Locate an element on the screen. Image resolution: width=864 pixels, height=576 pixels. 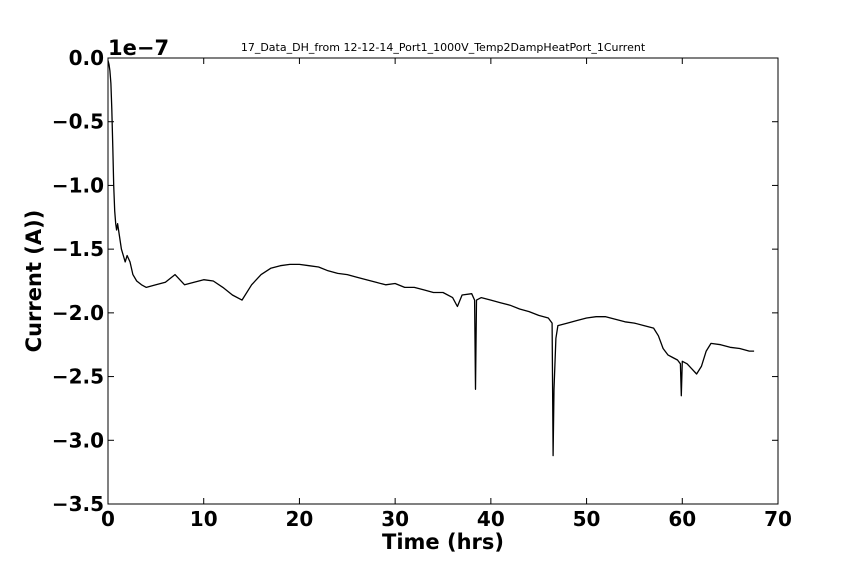
y-tick-label: −2.0 is located at coordinates (78, 313).